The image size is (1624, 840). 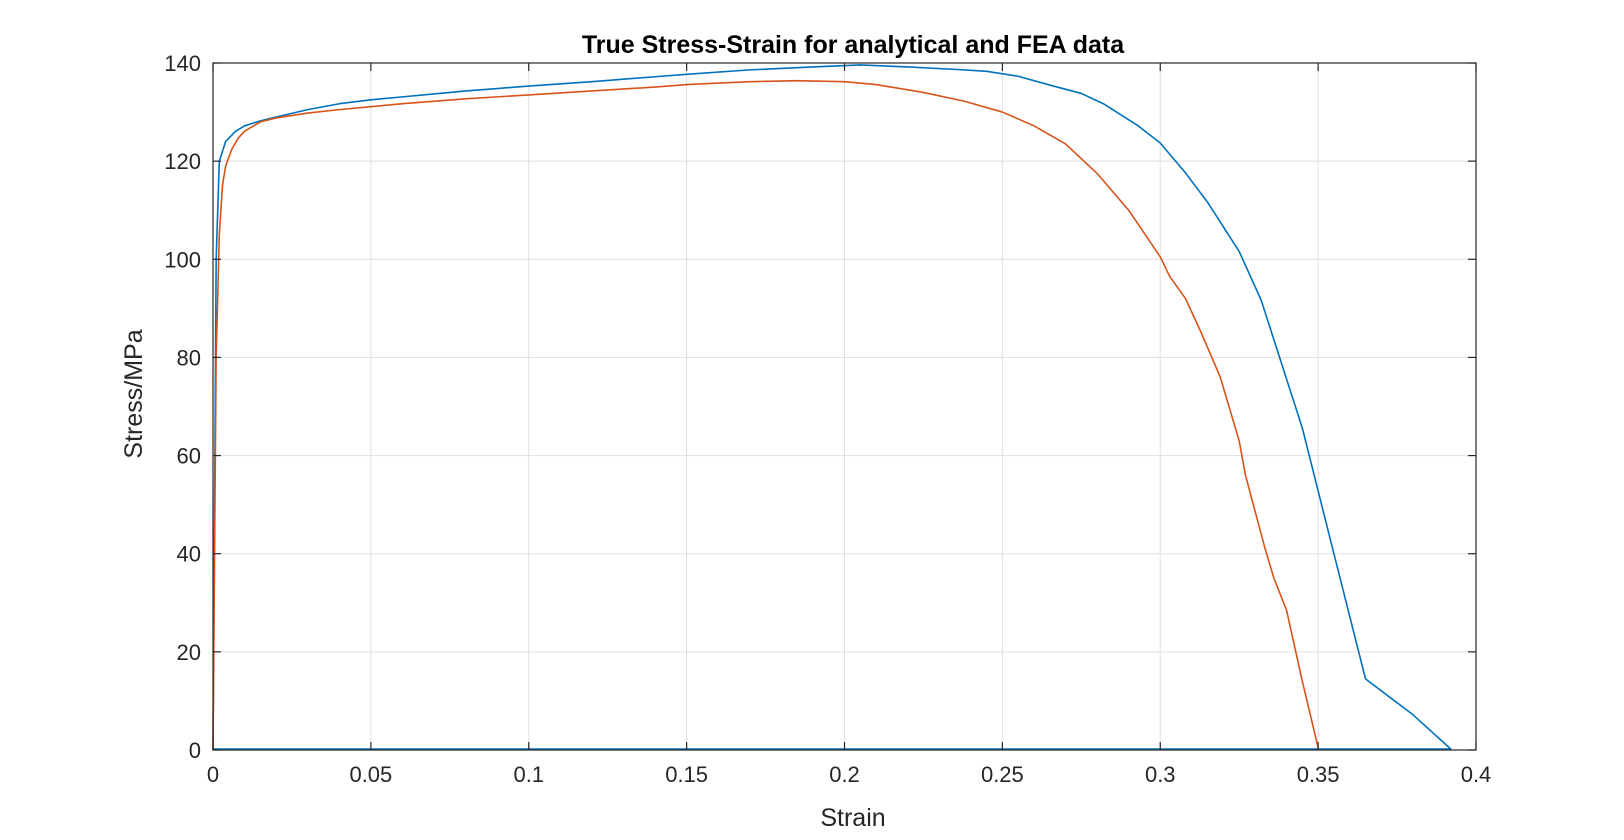 I want to click on x-axis-label: Strain, so click(x=852, y=818).